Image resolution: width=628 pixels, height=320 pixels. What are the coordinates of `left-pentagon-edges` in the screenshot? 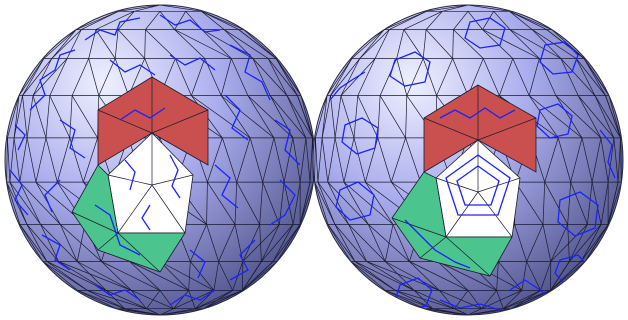 It's located at (140, 175).